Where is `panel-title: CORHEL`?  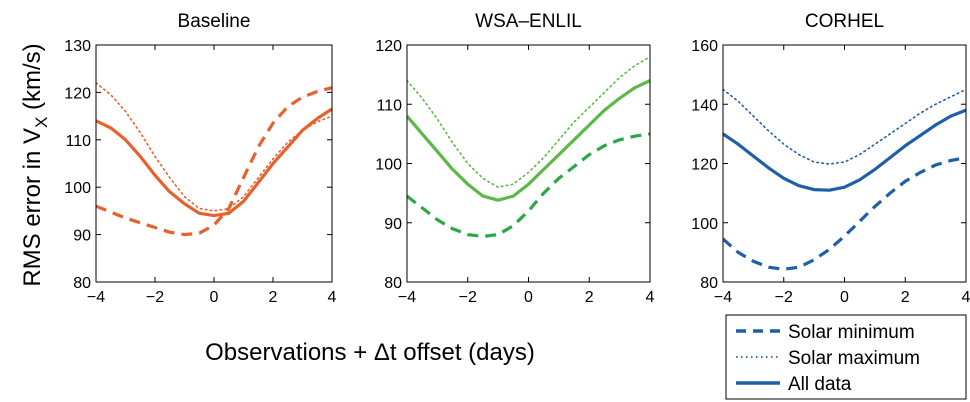 panel-title: CORHEL is located at coordinates (844, 21).